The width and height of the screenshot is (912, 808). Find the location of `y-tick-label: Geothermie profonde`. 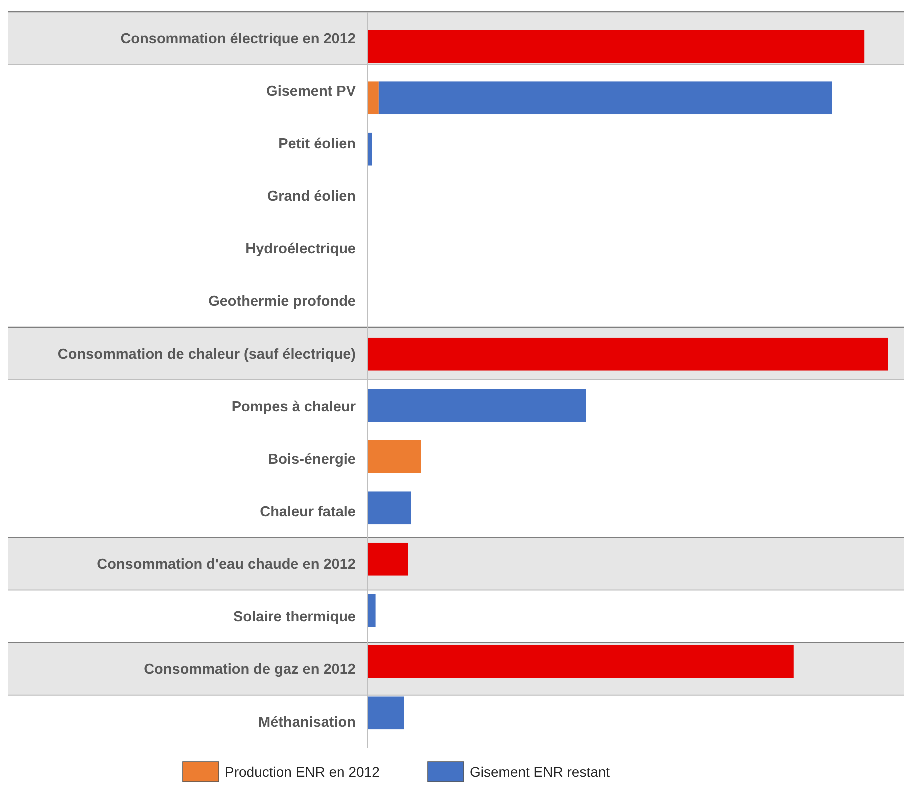

y-tick-label: Geothermie profonde is located at coordinates (282, 302).